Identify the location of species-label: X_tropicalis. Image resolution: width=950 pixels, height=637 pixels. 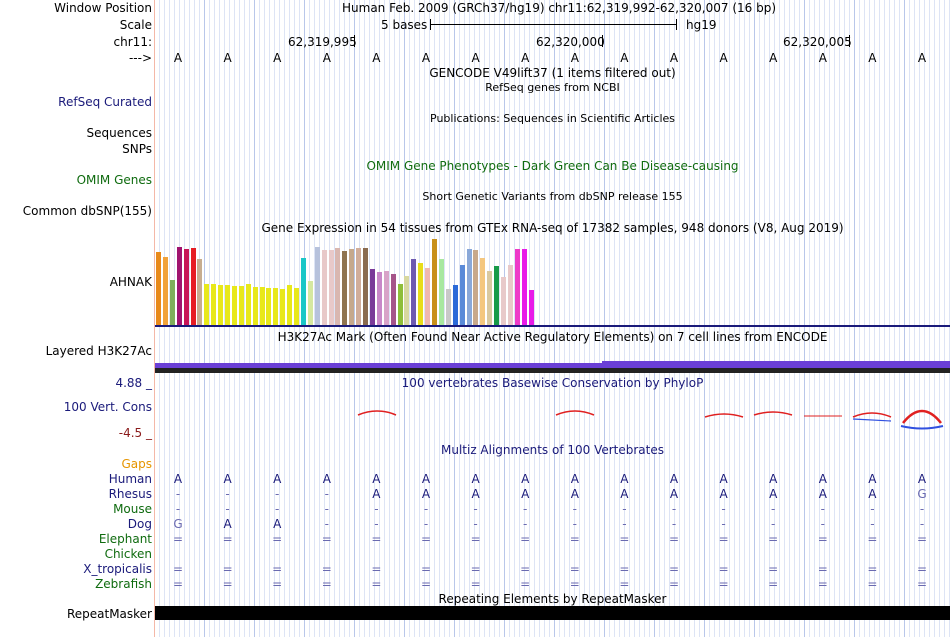
(117, 569).